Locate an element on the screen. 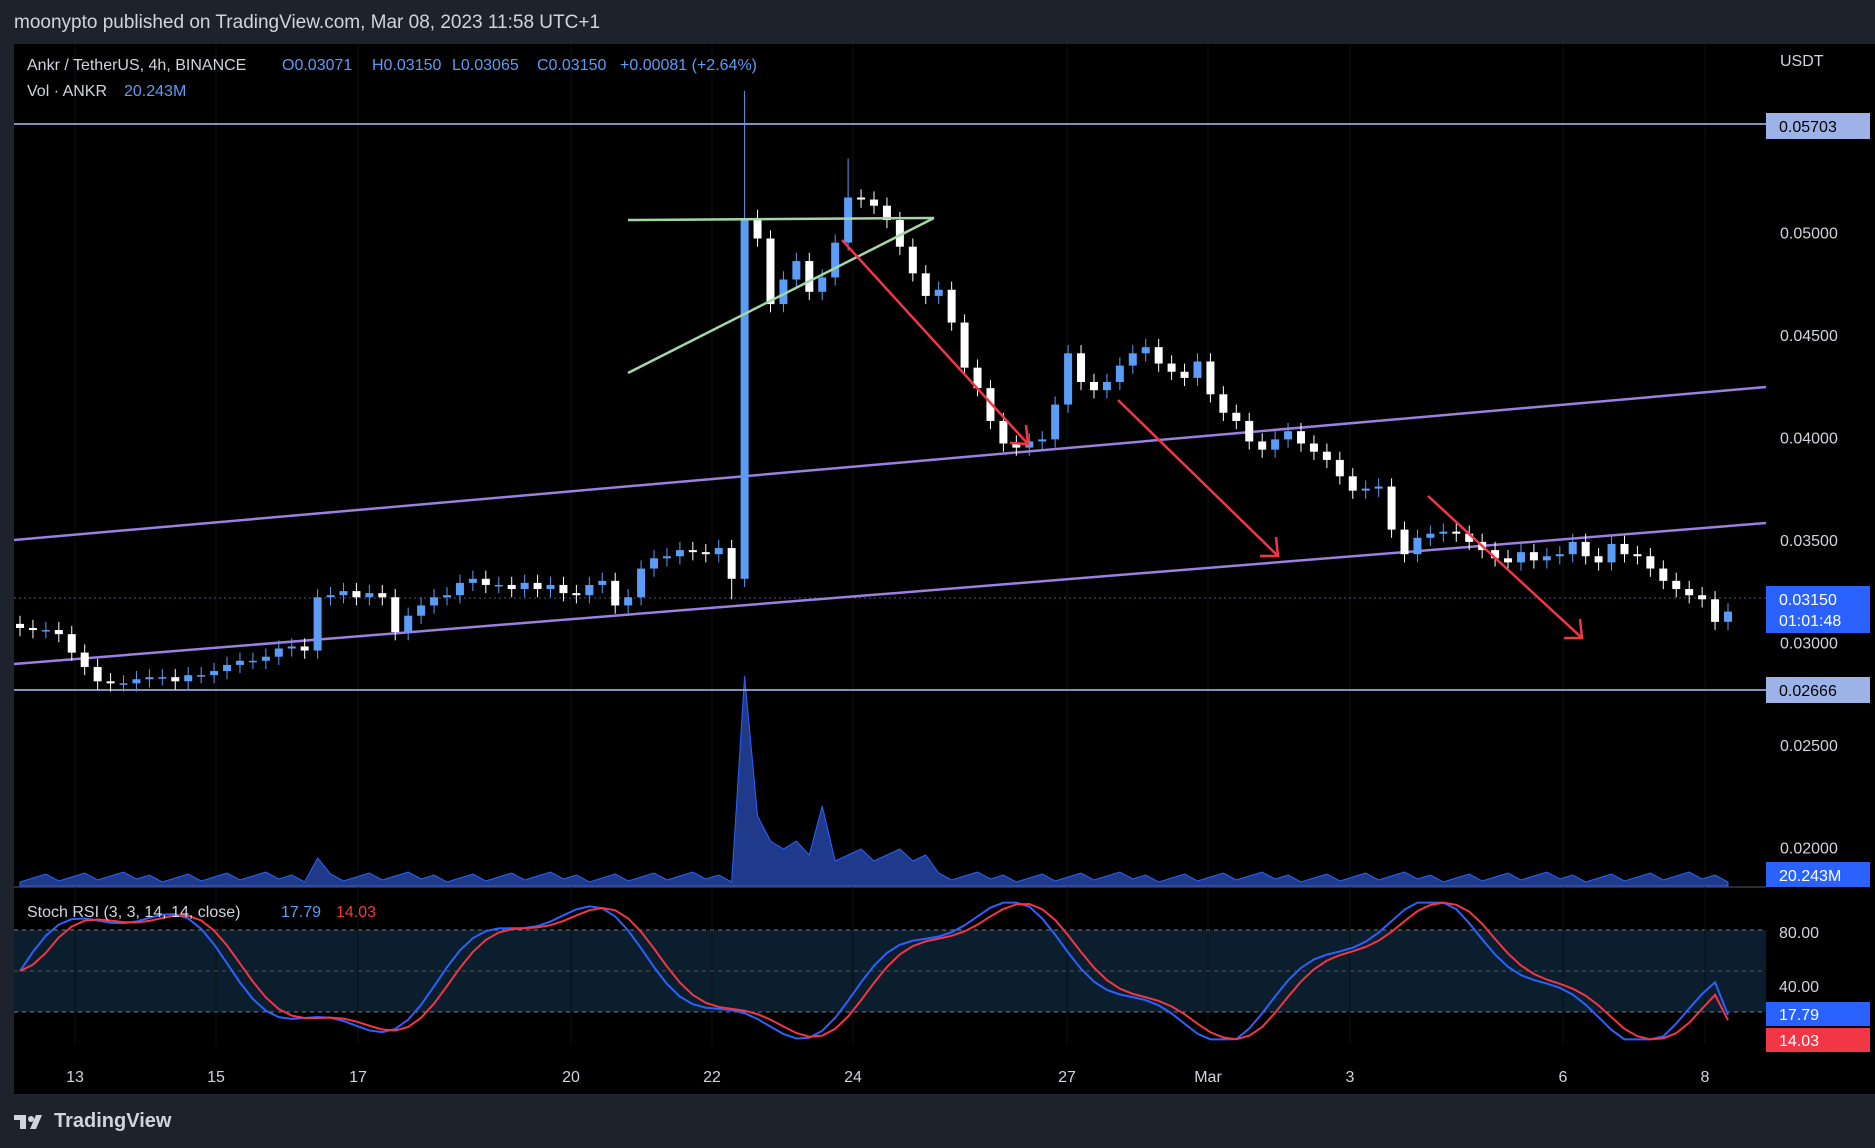  time-tick: 22 is located at coordinates (712, 1077).